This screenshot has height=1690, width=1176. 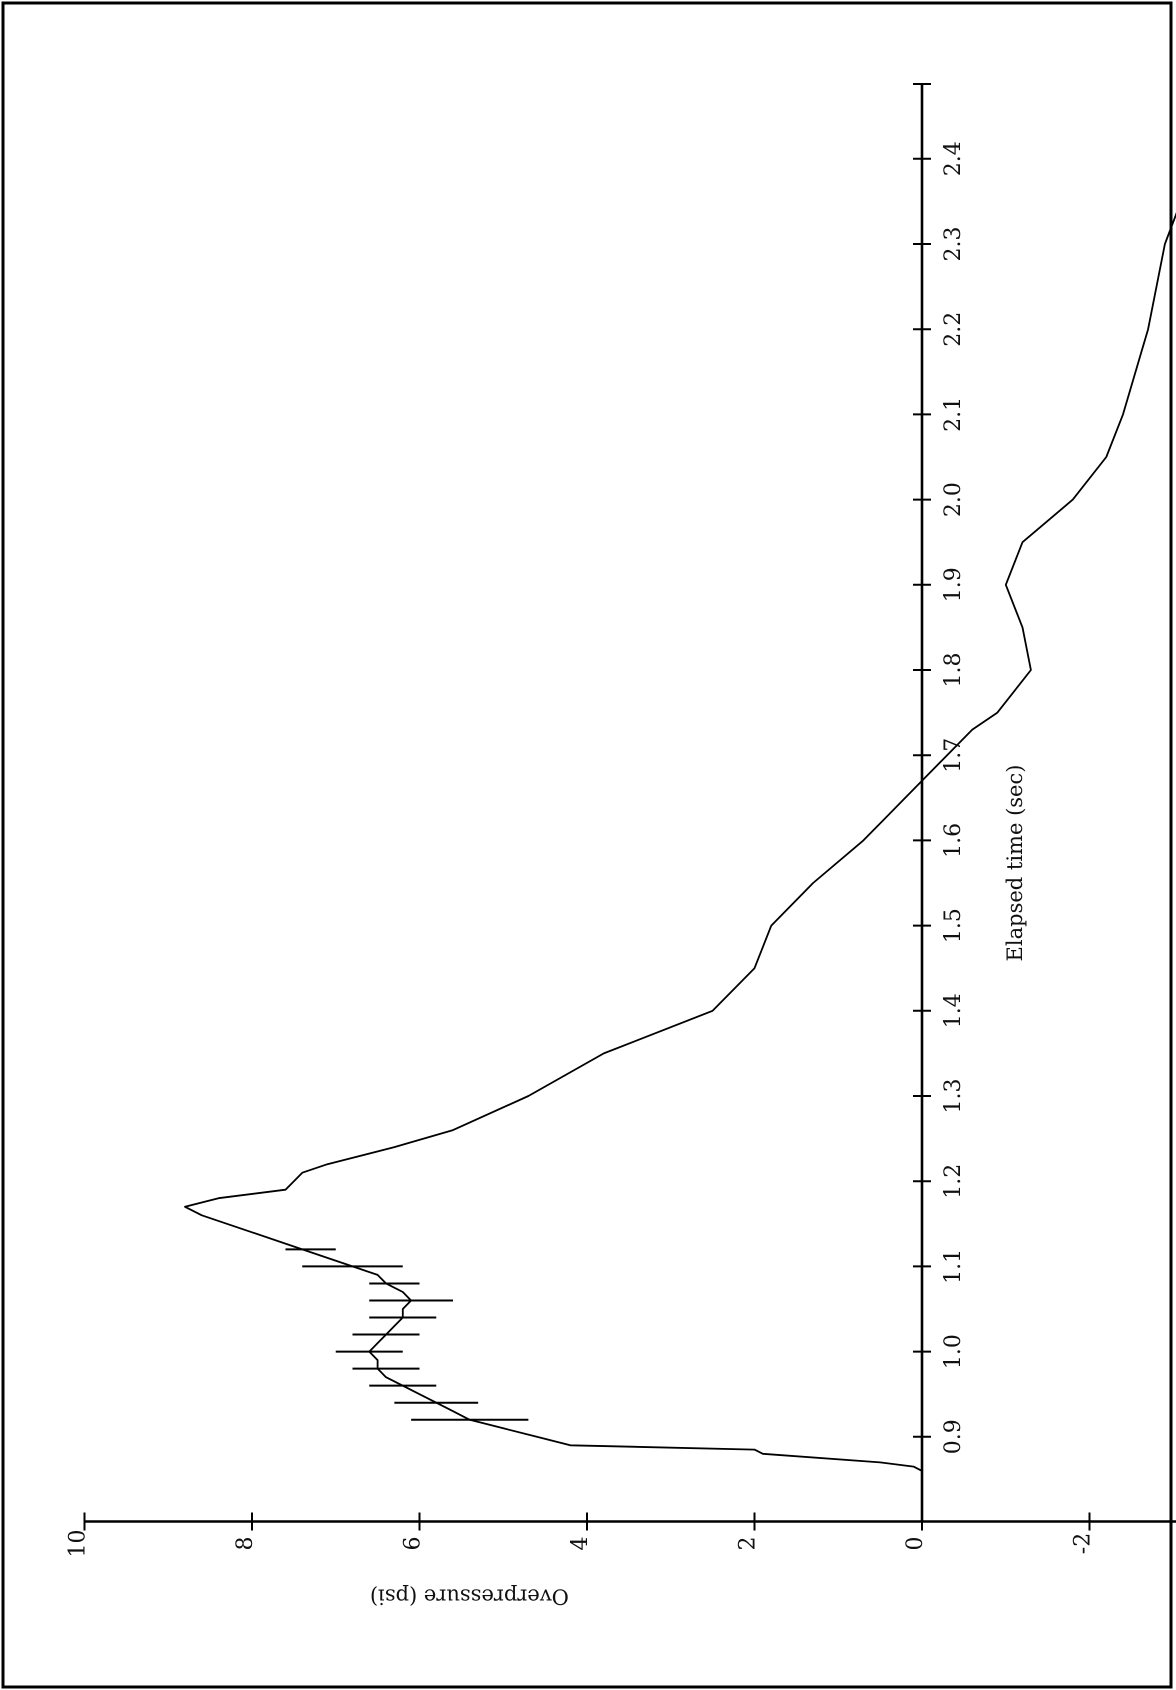 What do you see at coordinates (1083, 1543) in the screenshot?
I see `y-tick-label: -2` at bounding box center [1083, 1543].